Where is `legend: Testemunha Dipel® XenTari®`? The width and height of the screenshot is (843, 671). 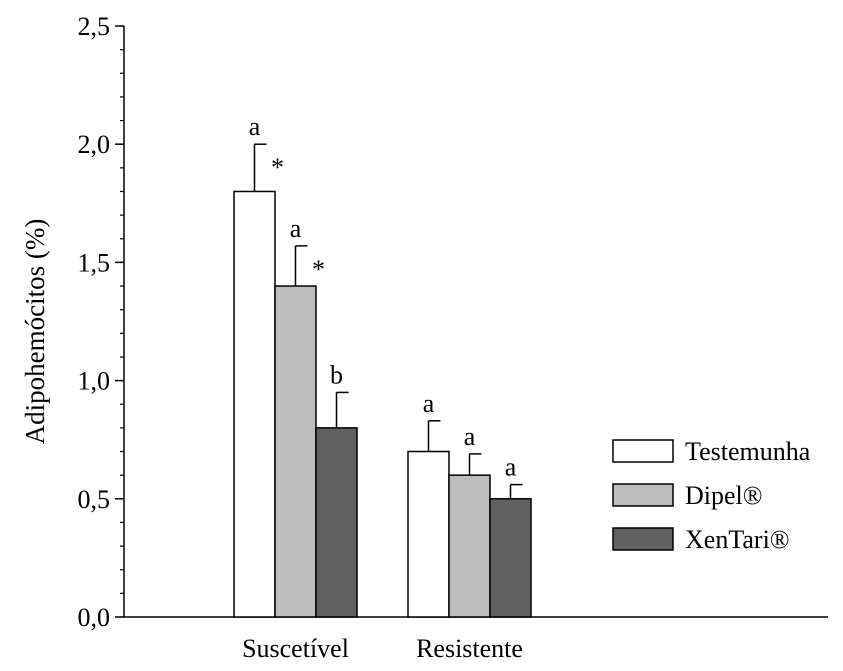
legend: Testemunha Dipel® XenTari® is located at coordinates (711, 495).